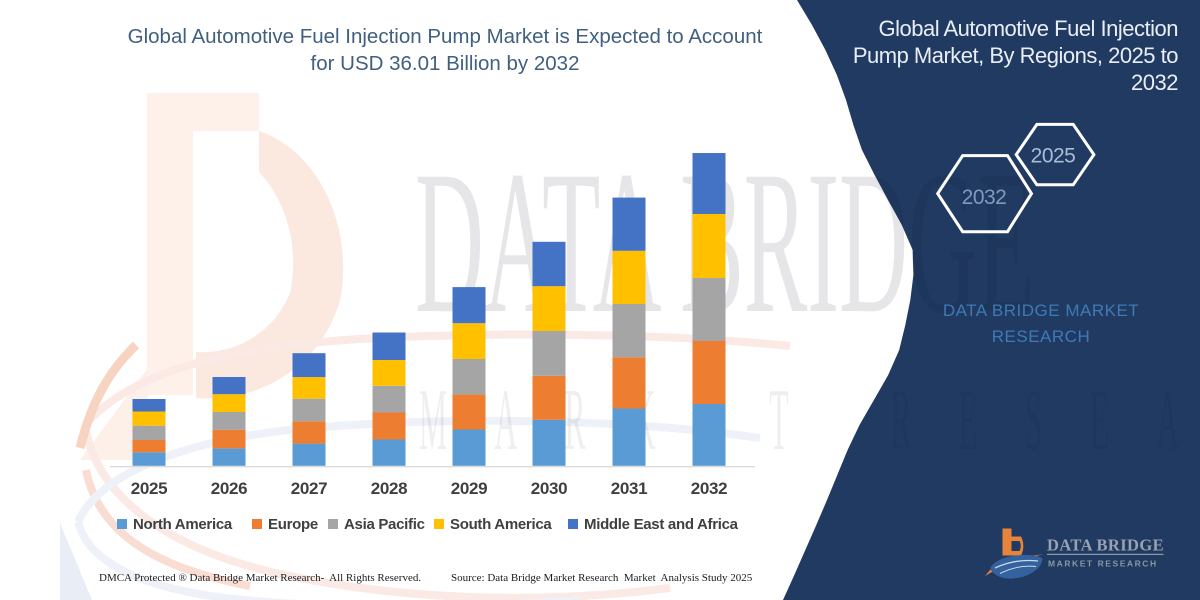 Image resolution: width=1200 pixels, height=600 pixels. What do you see at coordinates (549, 488) in the screenshot?
I see `svg-text: 2030` at bounding box center [549, 488].